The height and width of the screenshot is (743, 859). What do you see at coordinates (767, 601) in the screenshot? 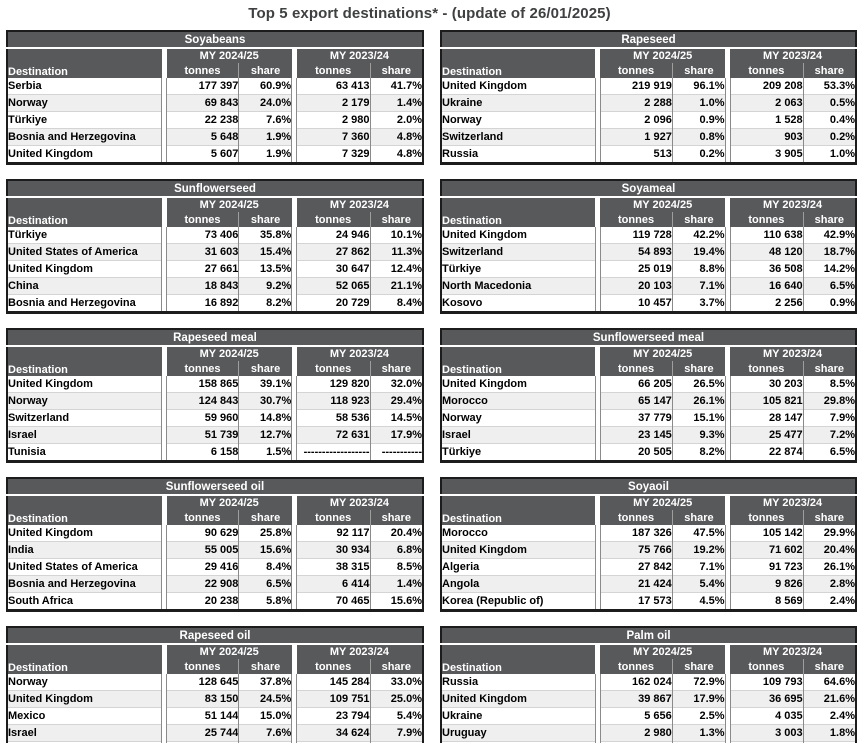
I see `tonnes-2023-24-cell: 8 569` at bounding box center [767, 601].